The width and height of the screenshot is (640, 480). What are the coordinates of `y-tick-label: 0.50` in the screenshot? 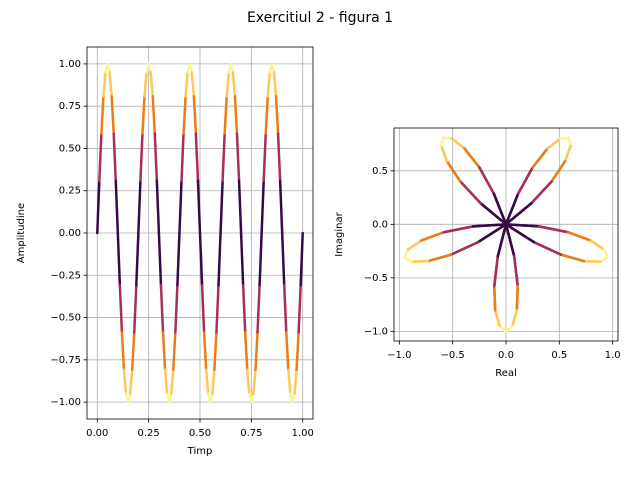 It's located at (70, 148).